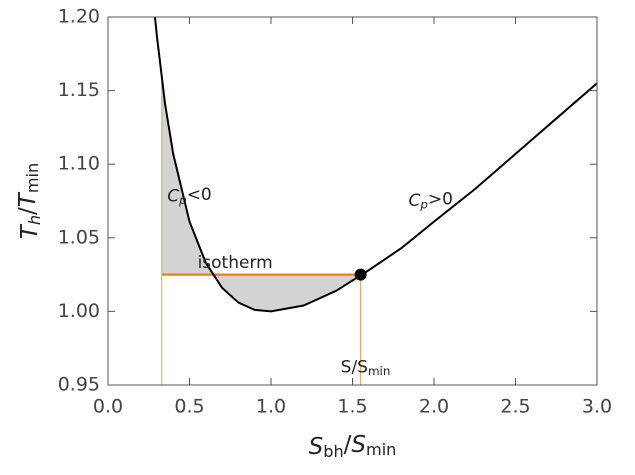 The width and height of the screenshot is (635, 475). Describe the element at coordinates (333, 450) in the screenshot. I see `x-axis-label-part: bh` at that location.